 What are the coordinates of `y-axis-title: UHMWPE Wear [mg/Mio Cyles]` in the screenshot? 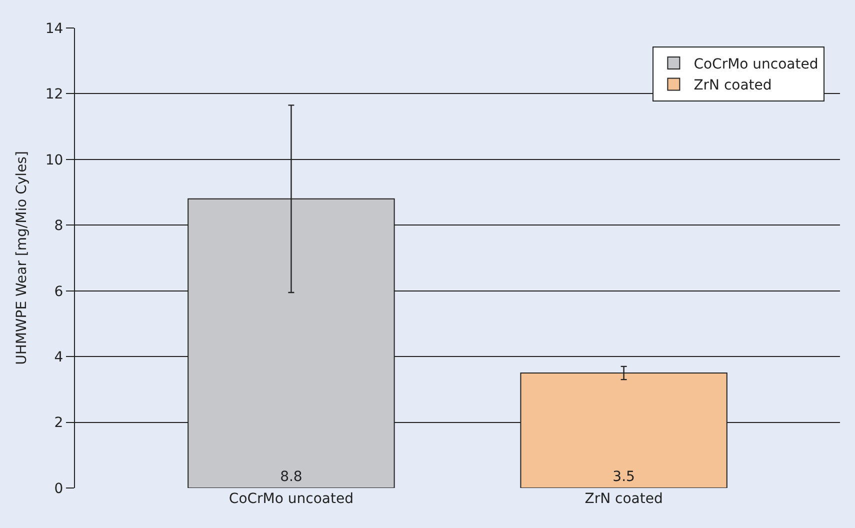 It's located at (22, 258).